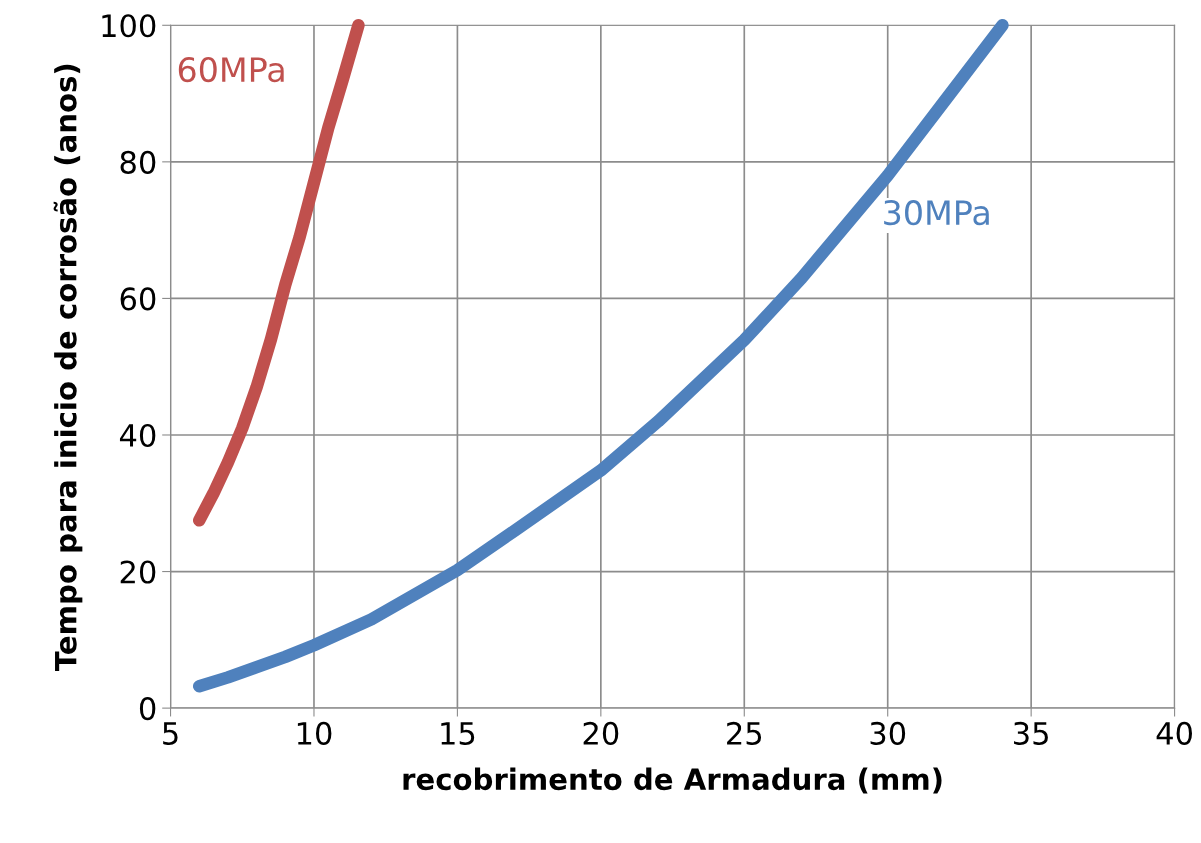 The height and width of the screenshot is (843, 1201). Describe the element at coordinates (138, 162) in the screenshot. I see `y-tick-label: 80` at that location.